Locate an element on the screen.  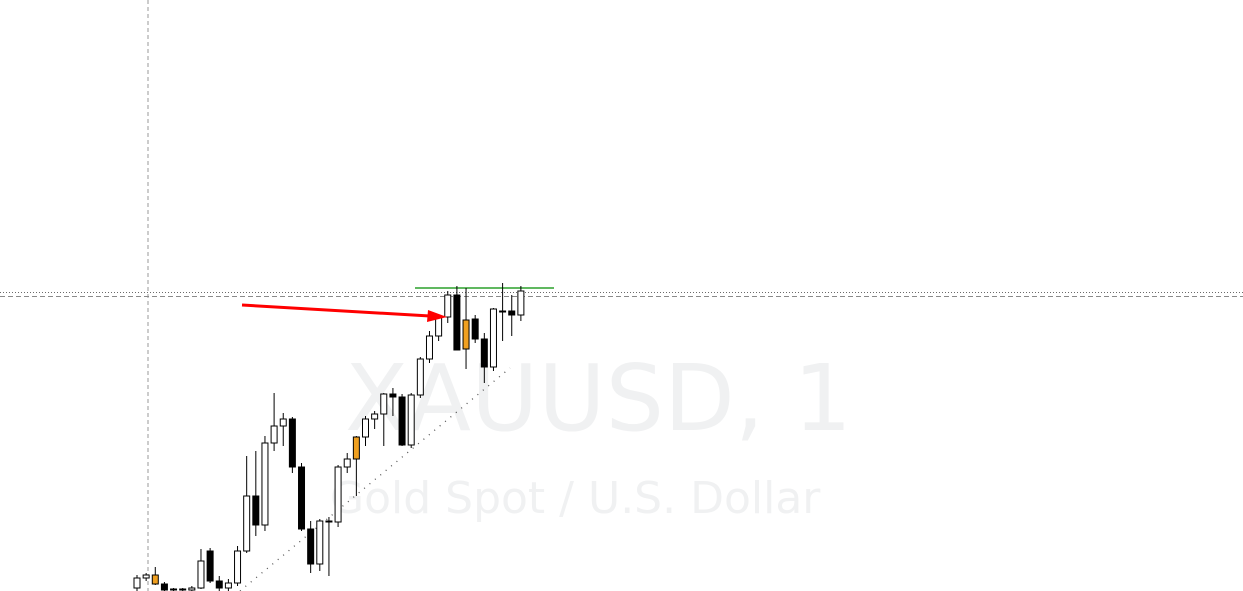
watermark-description: Gold Spot / U.S. Dollar is located at coordinates (575, 498).